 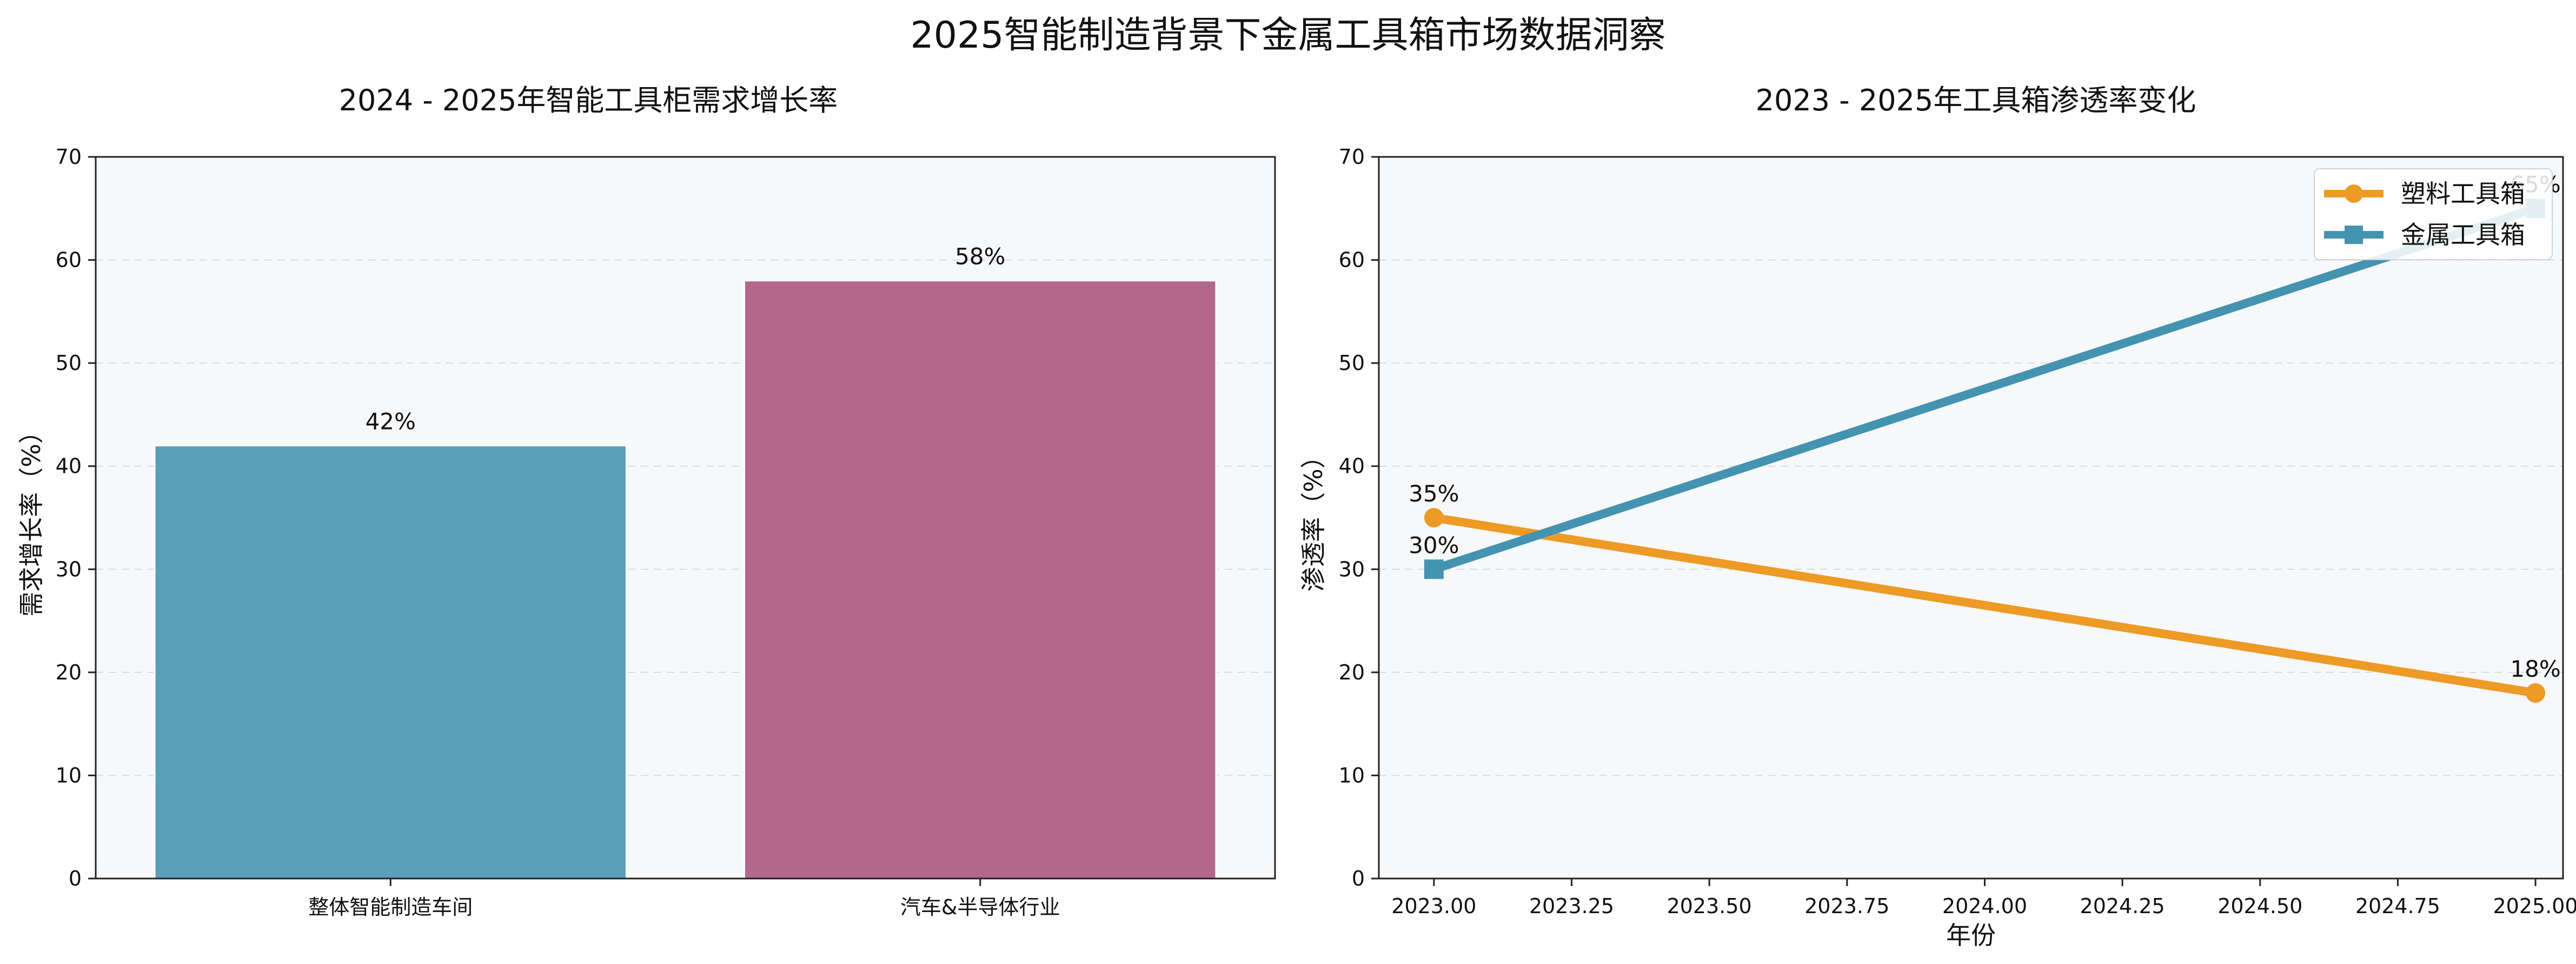 What do you see at coordinates (2534, 906) in the screenshot?
I see `line-x-tick-label: 2025.00` at bounding box center [2534, 906].